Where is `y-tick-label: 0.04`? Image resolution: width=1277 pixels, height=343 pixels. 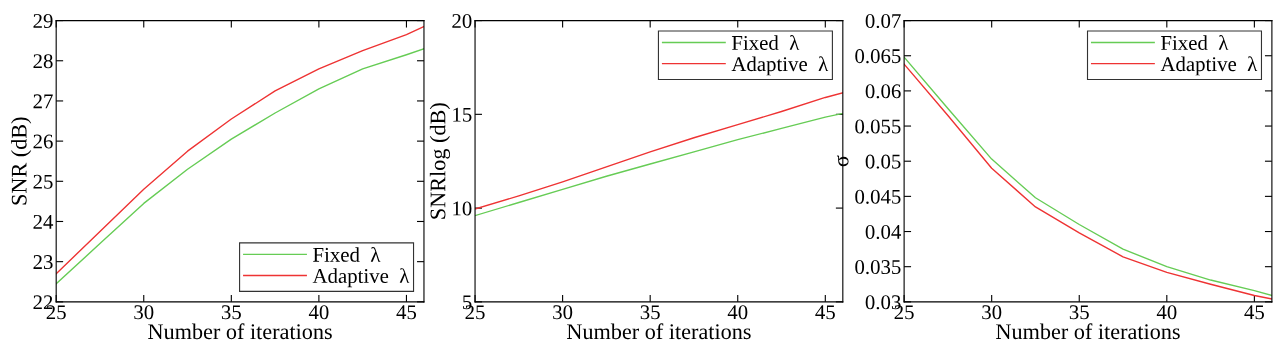 y-tick-label: 0.04 is located at coordinates (883, 232).